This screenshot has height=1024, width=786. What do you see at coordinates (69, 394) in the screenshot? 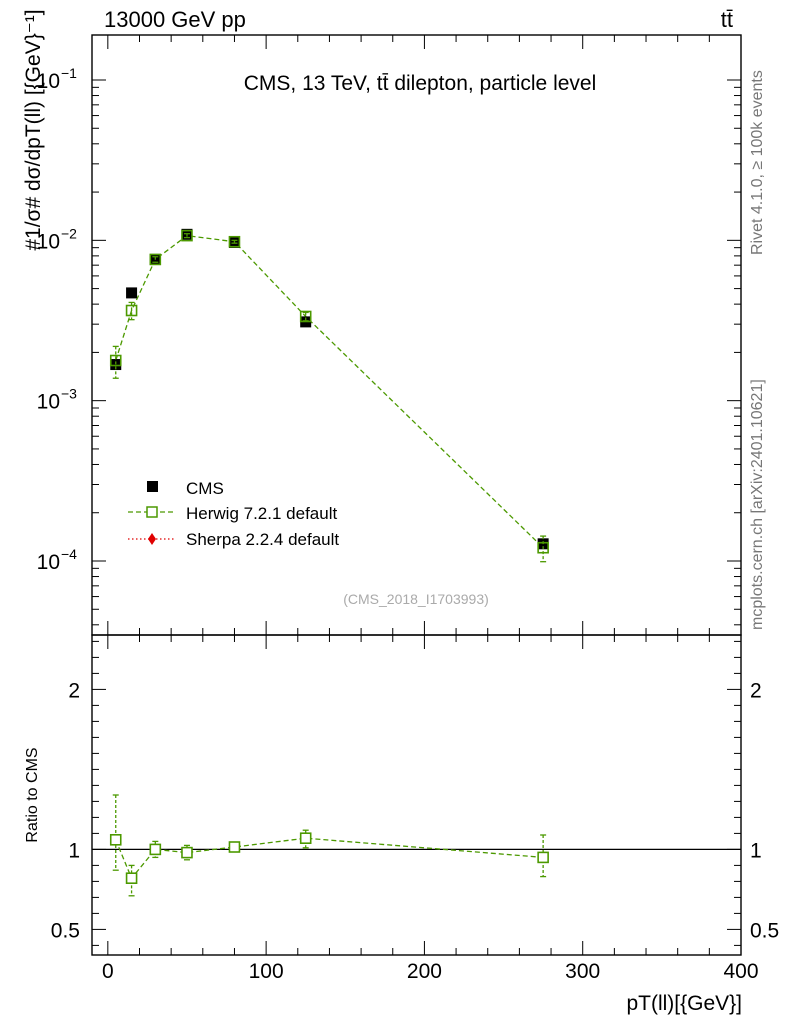
I see `main-y-tick-exponent: −3` at bounding box center [69, 394].